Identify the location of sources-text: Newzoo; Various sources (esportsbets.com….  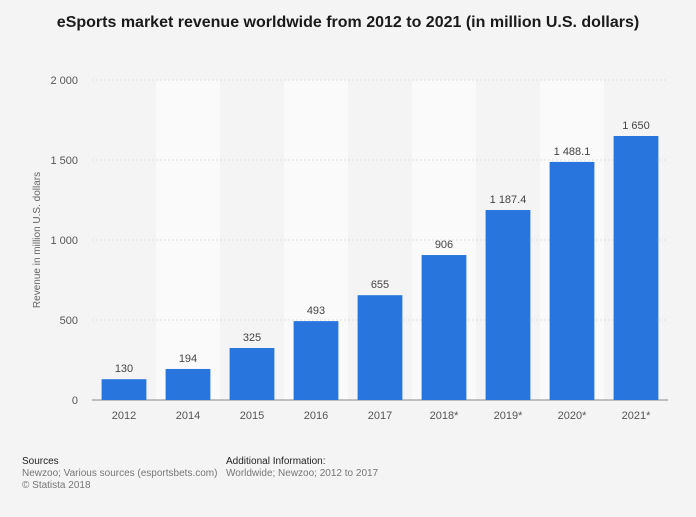
(120, 473).